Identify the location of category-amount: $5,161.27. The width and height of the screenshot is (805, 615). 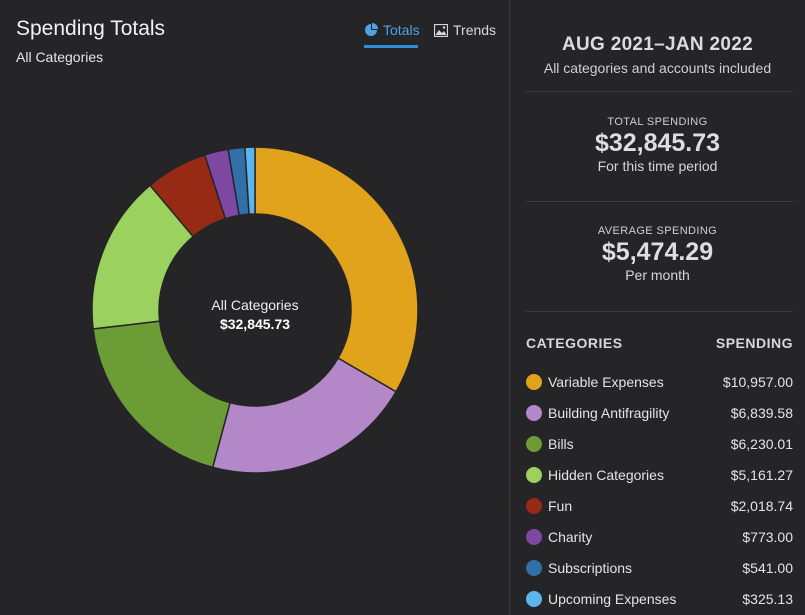
(761, 474).